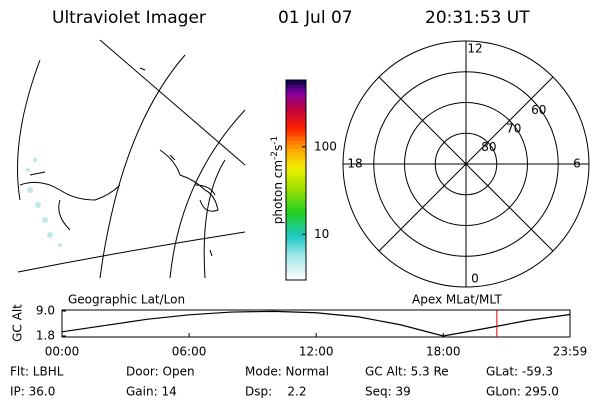 This screenshot has width=600, height=400. What do you see at coordinates (275, 155) in the screenshot?
I see `label-sup: -2` at bounding box center [275, 155].